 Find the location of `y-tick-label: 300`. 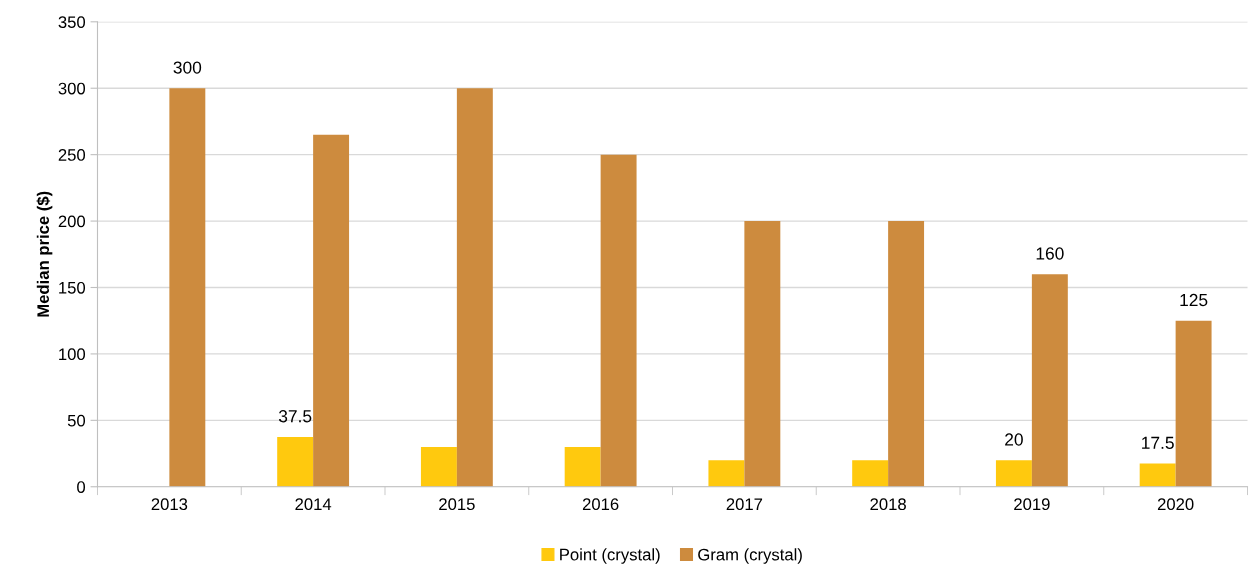

y-tick-label: 300 is located at coordinates (72, 88).